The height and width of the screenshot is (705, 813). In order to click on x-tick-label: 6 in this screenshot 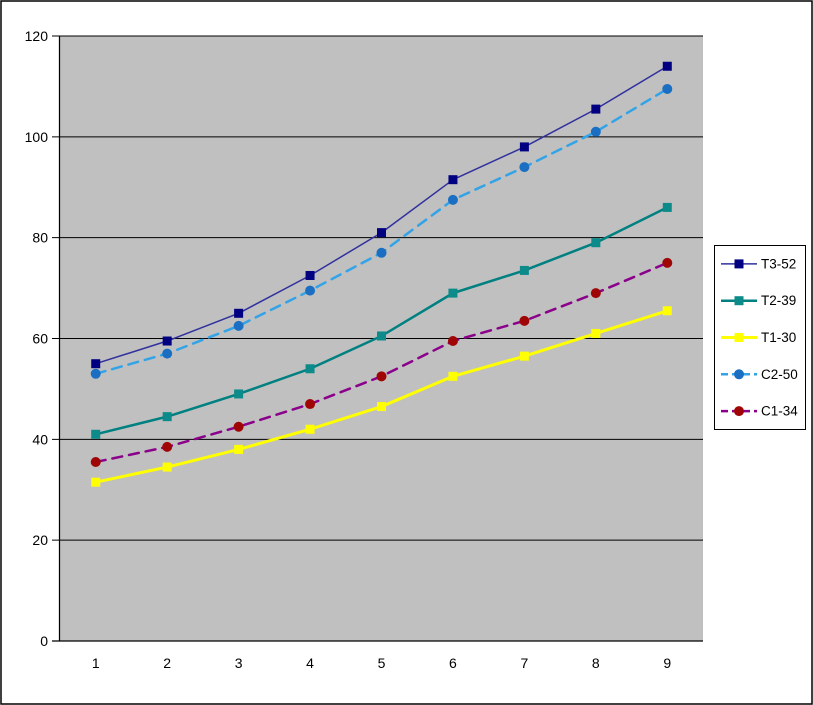, I will do `click(453, 663)`.